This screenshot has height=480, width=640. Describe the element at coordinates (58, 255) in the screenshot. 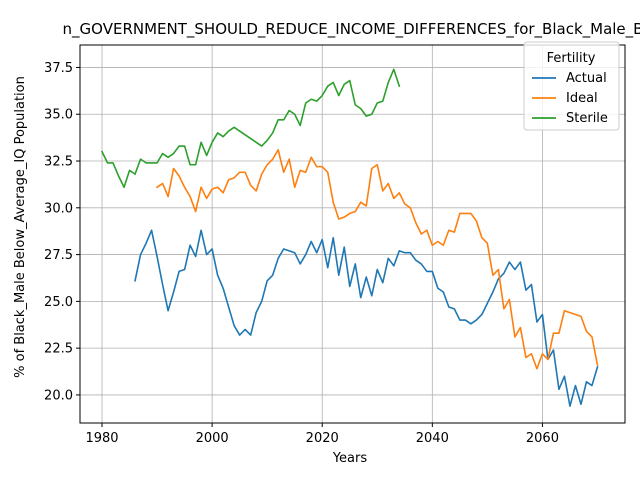

I see `y-tick-label: 27.5` at that location.